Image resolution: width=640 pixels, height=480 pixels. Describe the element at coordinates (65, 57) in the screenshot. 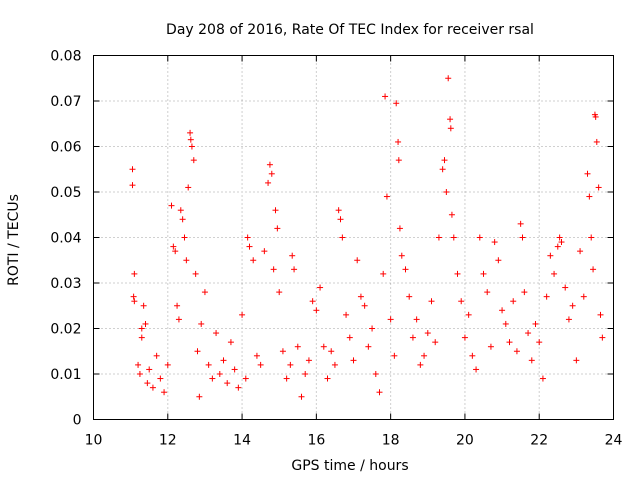

I see `y-tick-label: 0.08` at that location.